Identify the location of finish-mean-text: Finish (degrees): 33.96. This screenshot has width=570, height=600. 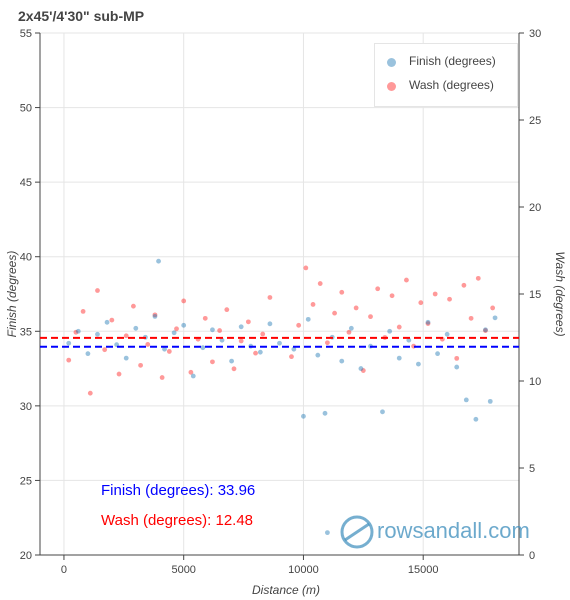
(178, 490).